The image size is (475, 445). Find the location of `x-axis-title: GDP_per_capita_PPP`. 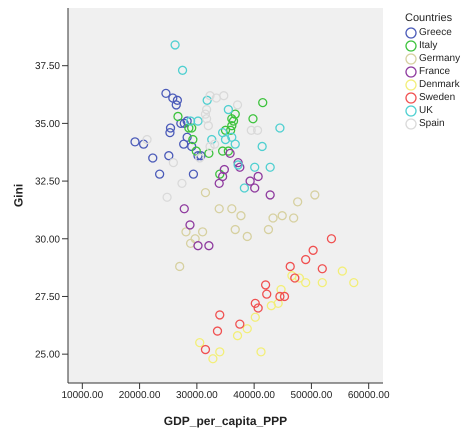

x-axis-title: GDP_per_capita_PPP is located at coordinates (226, 421).